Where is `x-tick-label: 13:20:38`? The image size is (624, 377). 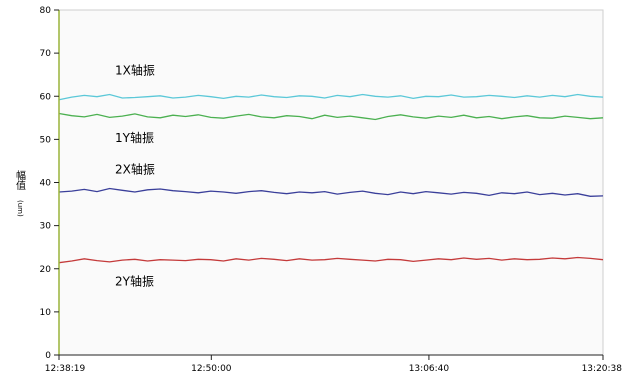 x-tick-label: 13:20:38 is located at coordinates (602, 369).